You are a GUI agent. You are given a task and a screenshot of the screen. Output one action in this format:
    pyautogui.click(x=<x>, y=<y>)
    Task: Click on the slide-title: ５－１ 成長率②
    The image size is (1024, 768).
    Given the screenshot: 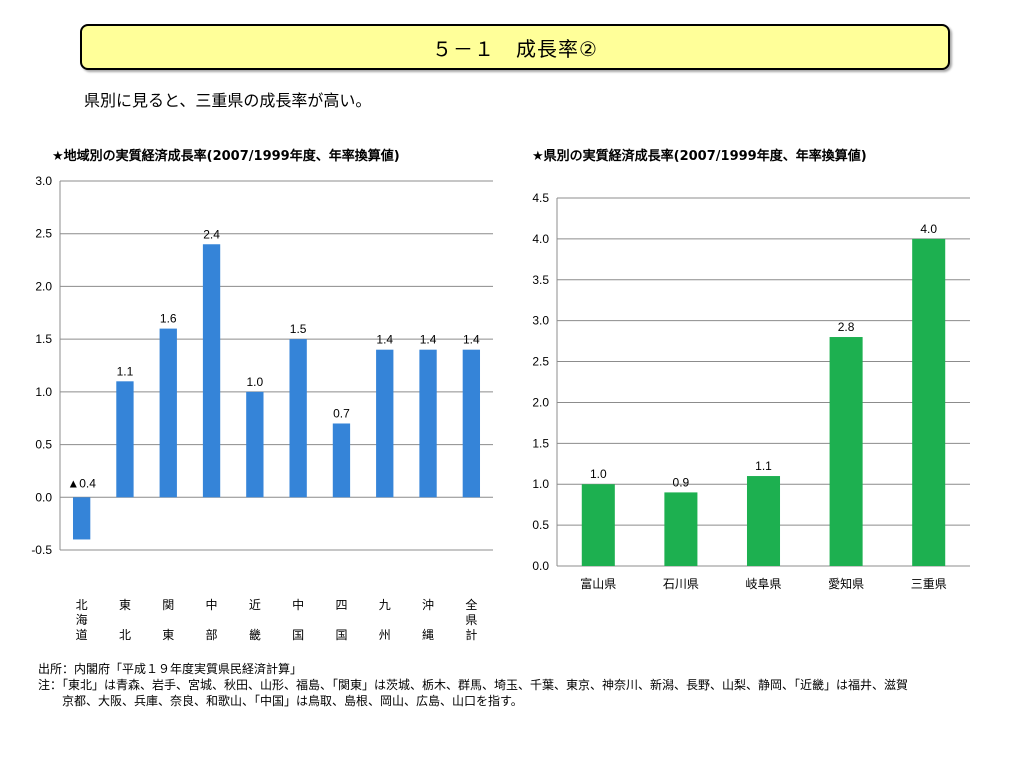 What is the action you would take?
    pyautogui.click(x=515, y=48)
    